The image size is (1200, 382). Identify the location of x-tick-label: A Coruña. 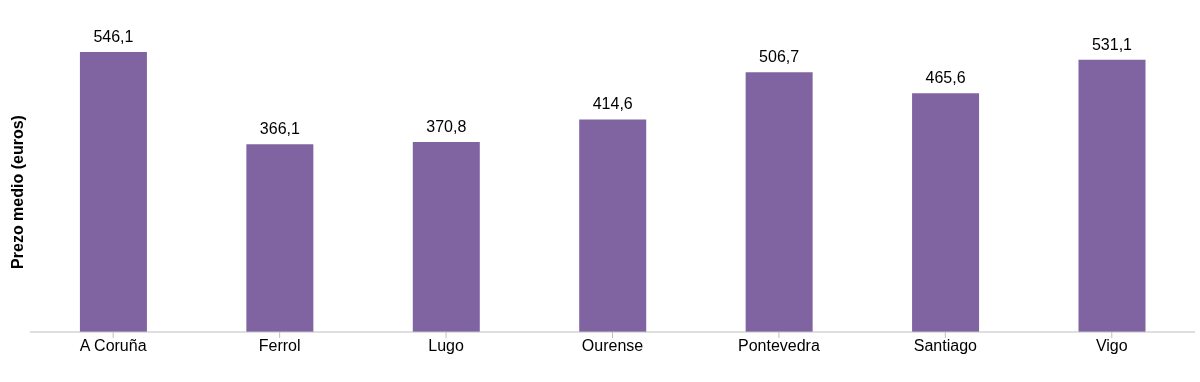
(113, 346).